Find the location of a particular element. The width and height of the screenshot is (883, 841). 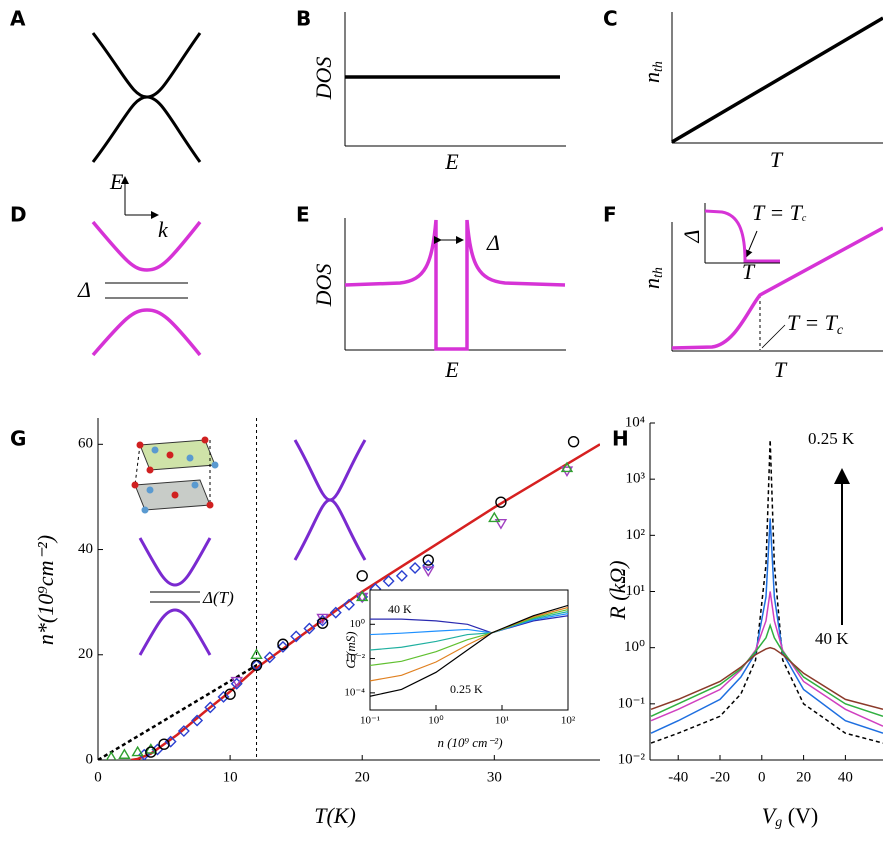

dirac-cone is located at coordinates (146, 97).